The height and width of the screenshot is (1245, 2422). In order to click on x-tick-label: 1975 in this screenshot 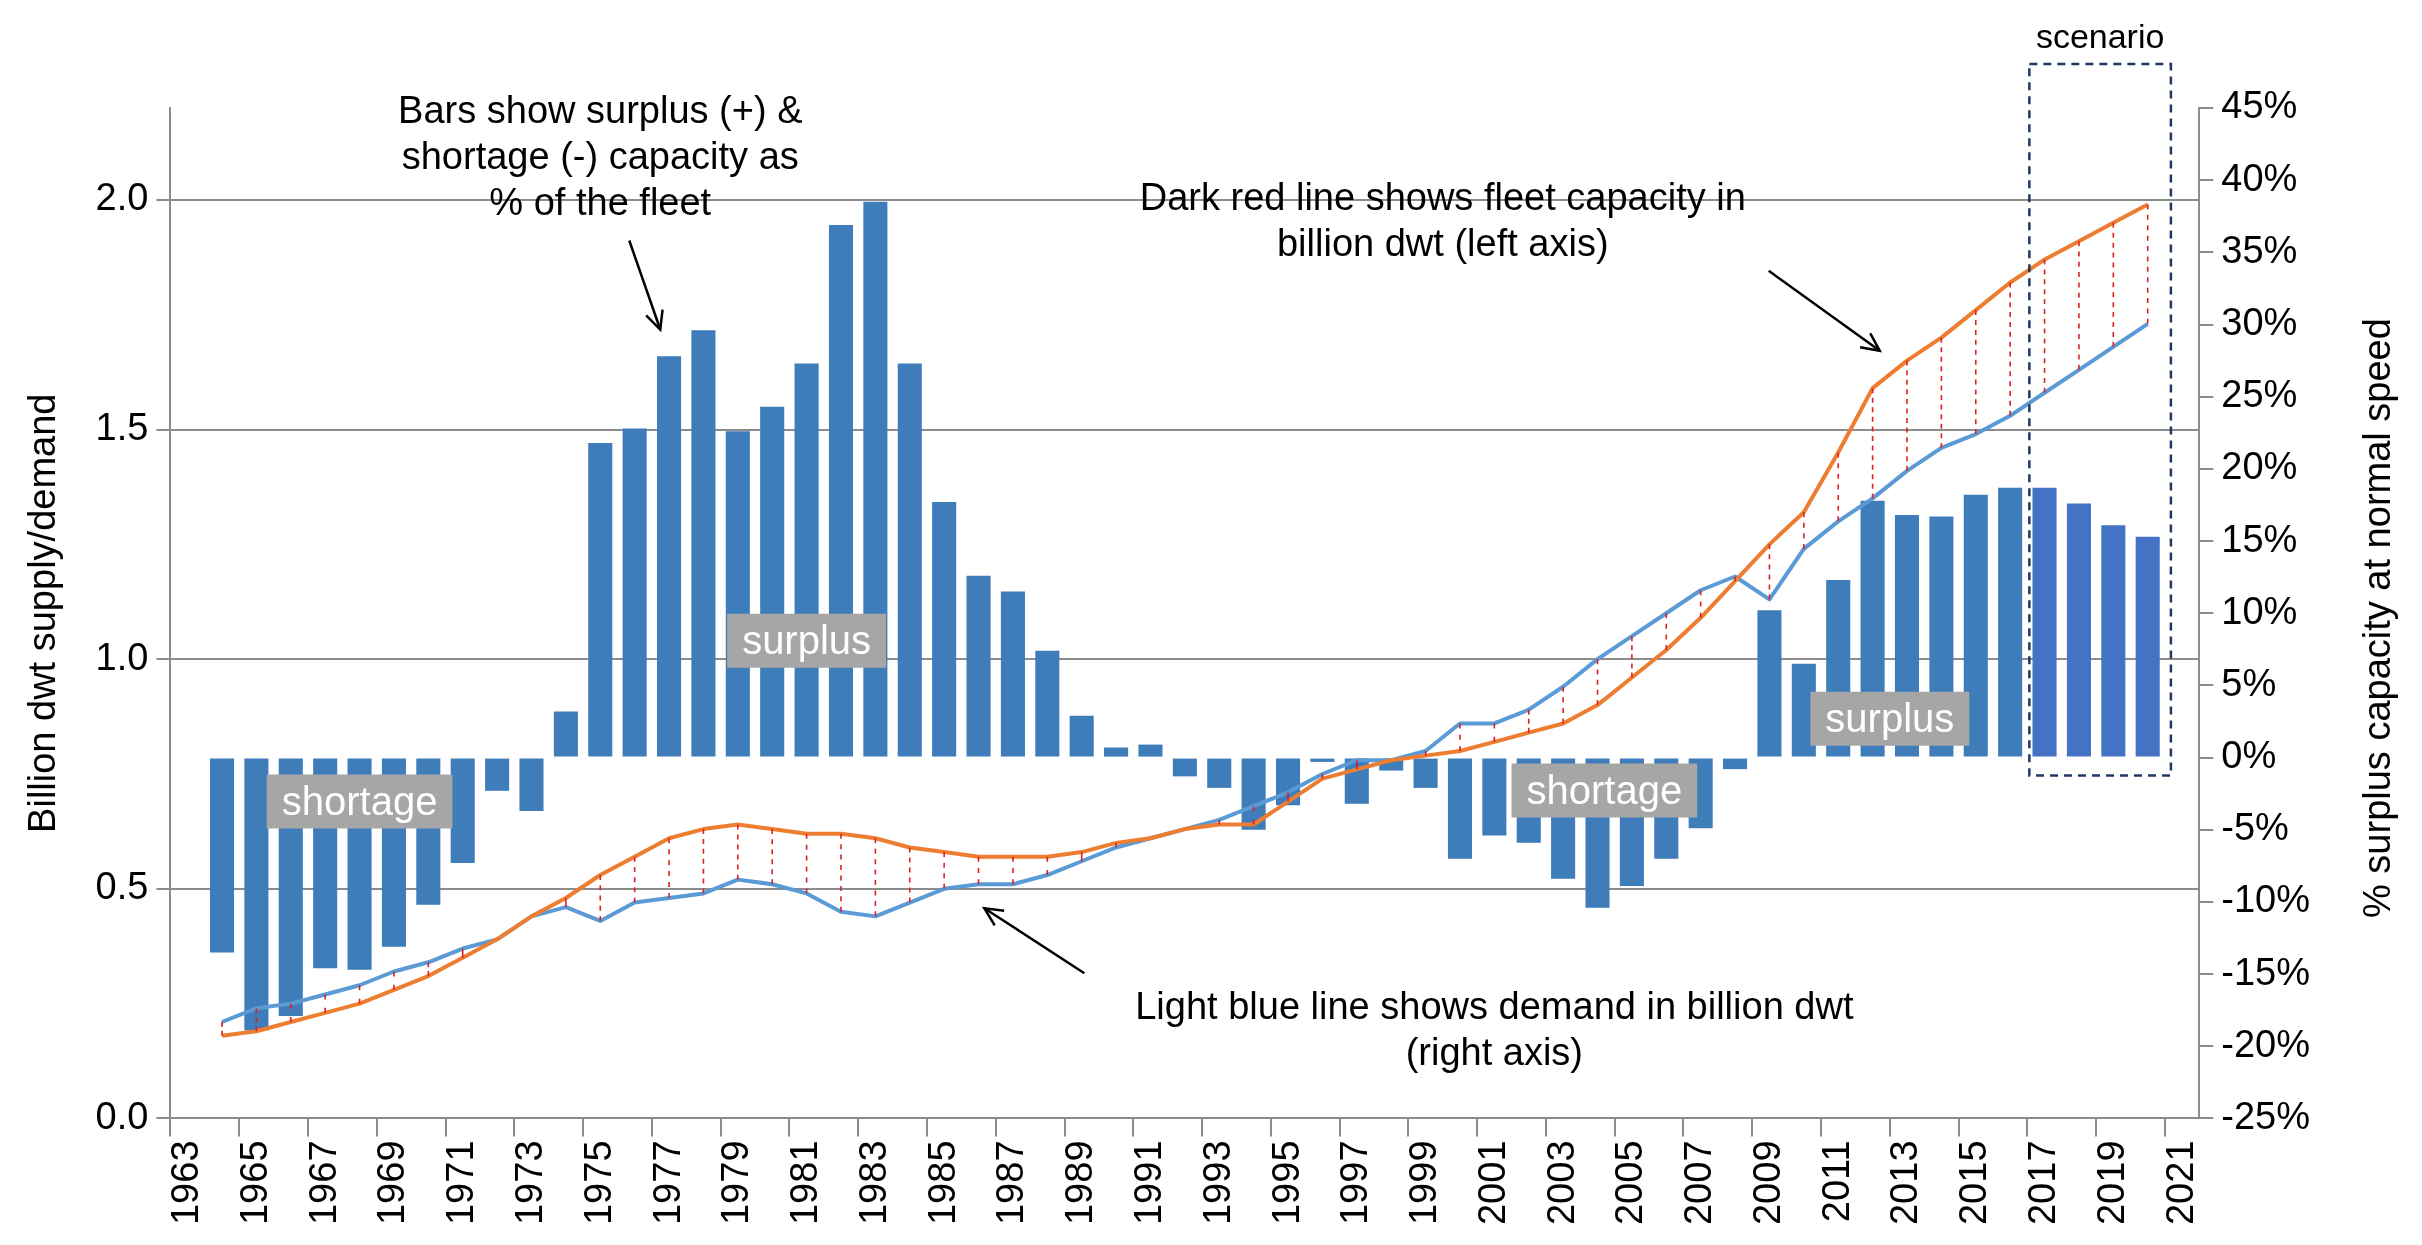, I will do `click(597, 1183)`.